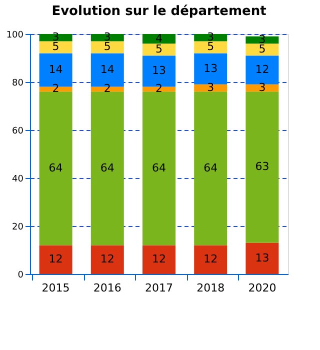 The height and width of the screenshot is (350, 320). What do you see at coordinates (18, 131) in the screenshot?
I see `y-tick-label: 60` at bounding box center [18, 131].